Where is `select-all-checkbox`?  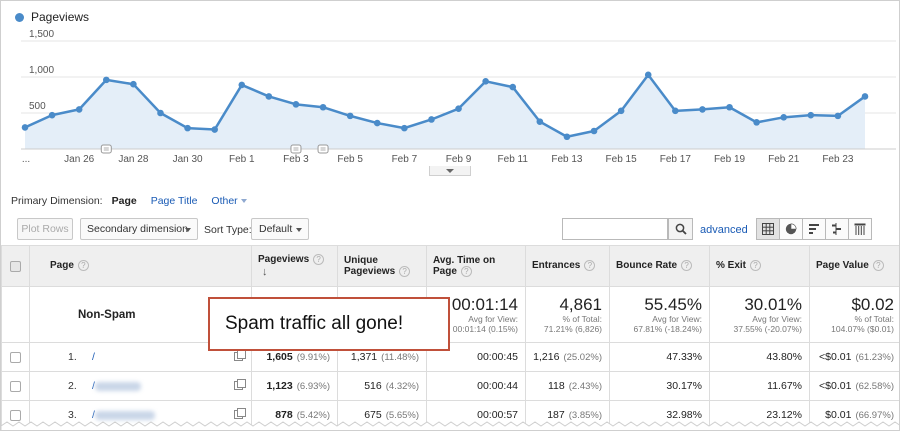
select-all-checkbox is located at coordinates (15, 266).